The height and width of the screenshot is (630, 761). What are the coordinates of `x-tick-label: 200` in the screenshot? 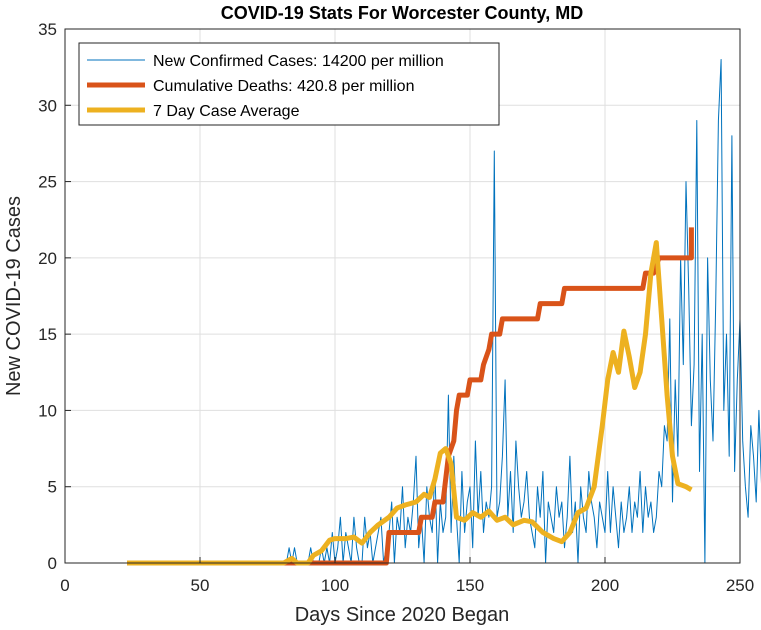 It's located at (605, 585).